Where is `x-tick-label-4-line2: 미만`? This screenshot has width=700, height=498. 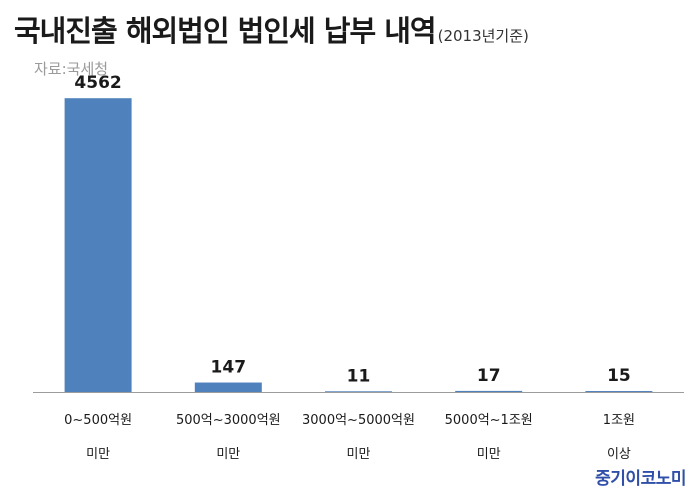
x-tick-label-4-line2: 미만 is located at coordinates (489, 454).